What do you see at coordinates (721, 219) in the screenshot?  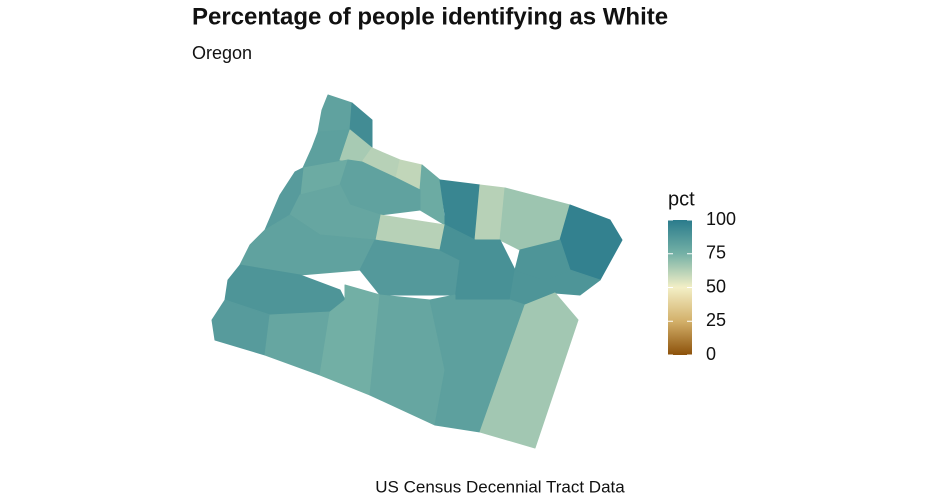 I see `legend-tick-label: 100` at bounding box center [721, 219].